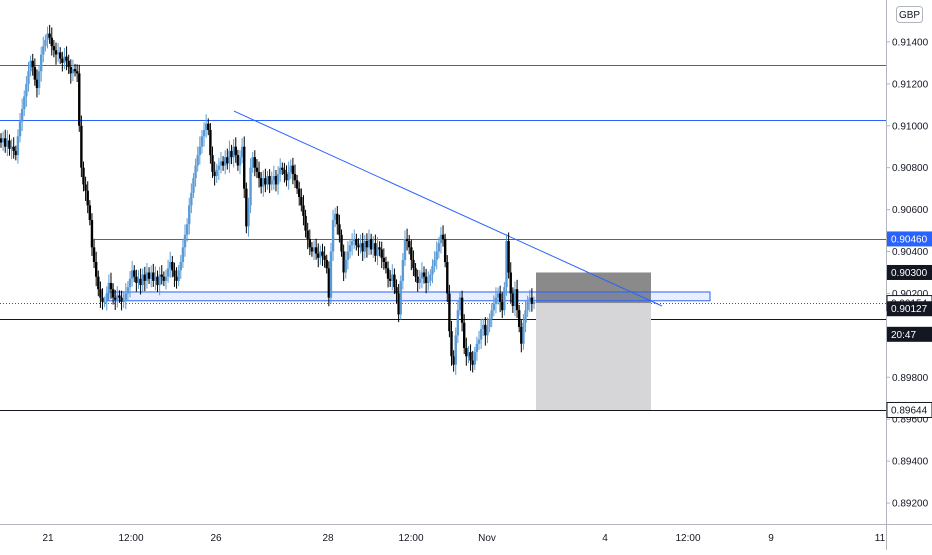  Describe the element at coordinates (910, 42) in the screenshot. I see `y-tick-label: 0.91400` at that location.